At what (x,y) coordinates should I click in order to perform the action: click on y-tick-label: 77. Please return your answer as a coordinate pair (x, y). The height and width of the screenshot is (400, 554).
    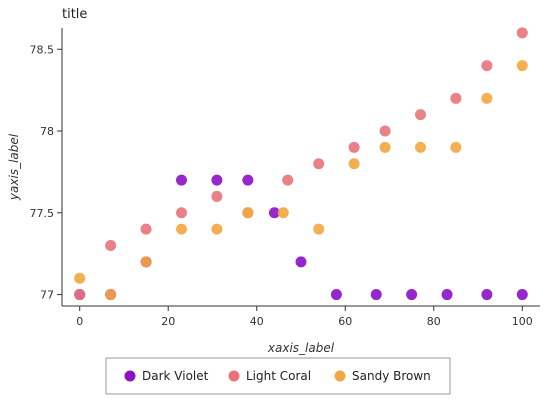
    Looking at the image, I should click on (47, 295).